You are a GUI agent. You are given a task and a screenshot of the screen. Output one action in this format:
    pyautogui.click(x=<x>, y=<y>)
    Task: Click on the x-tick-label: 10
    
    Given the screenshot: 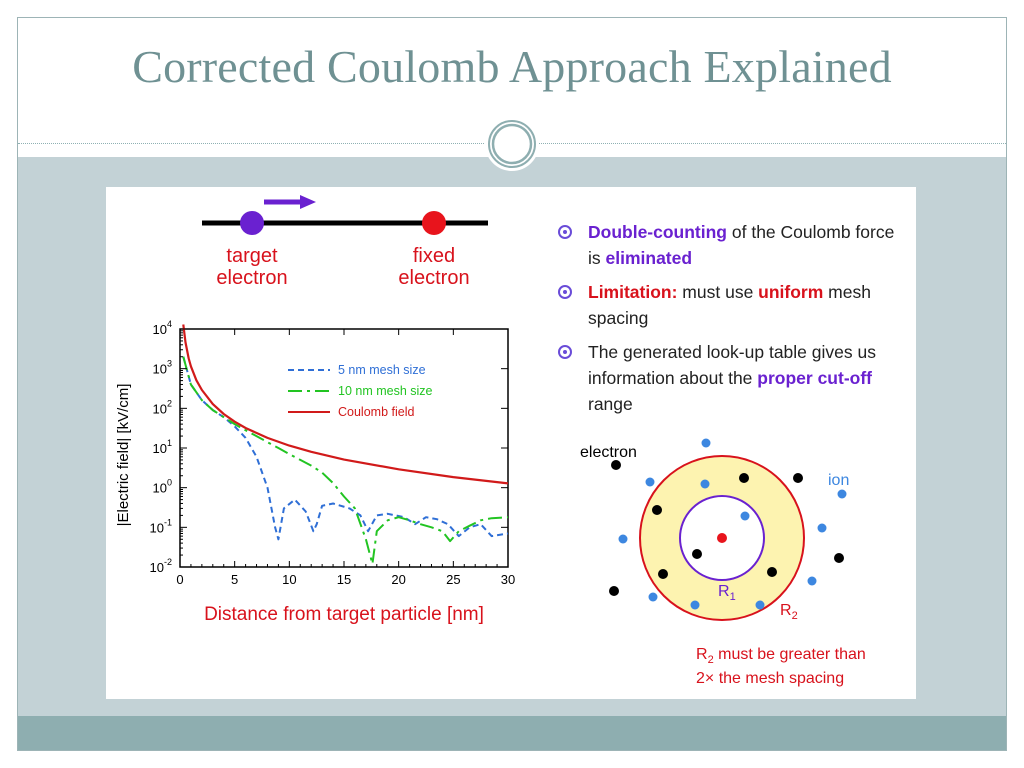 What is the action you would take?
    pyautogui.click(x=289, y=579)
    